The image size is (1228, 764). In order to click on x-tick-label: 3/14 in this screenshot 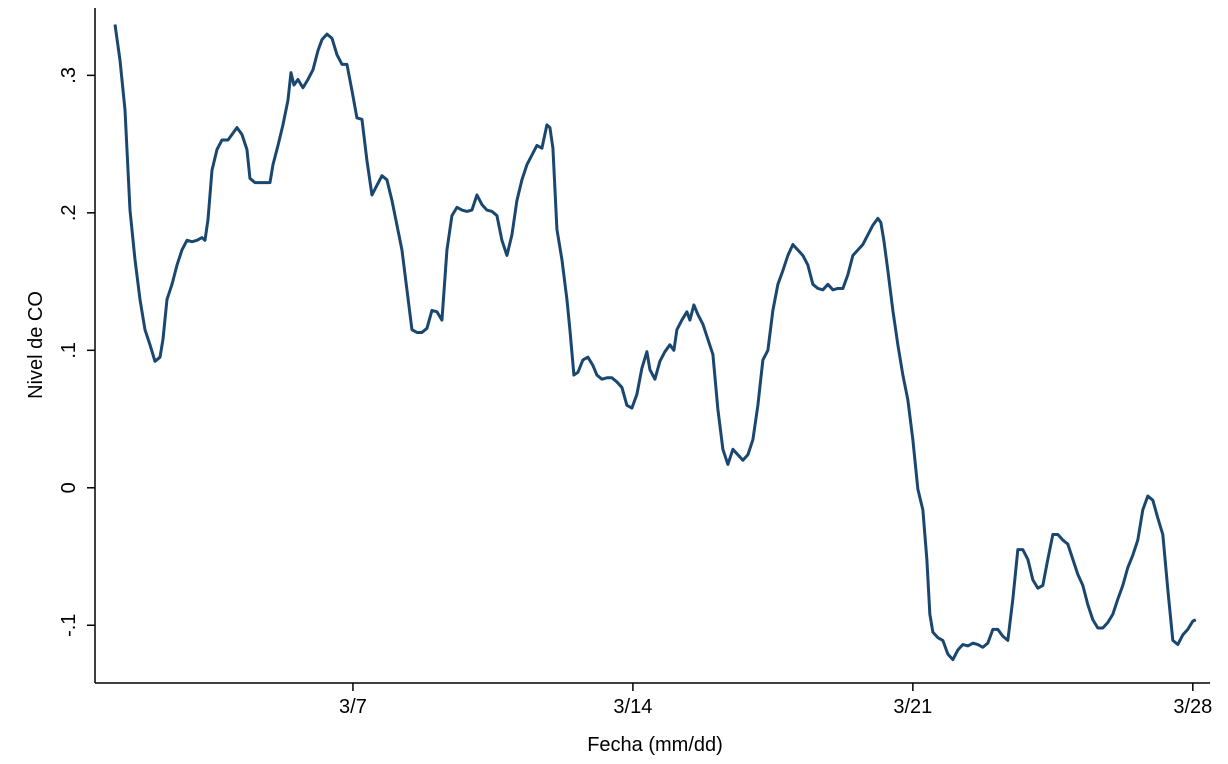, I will do `click(632, 707)`.